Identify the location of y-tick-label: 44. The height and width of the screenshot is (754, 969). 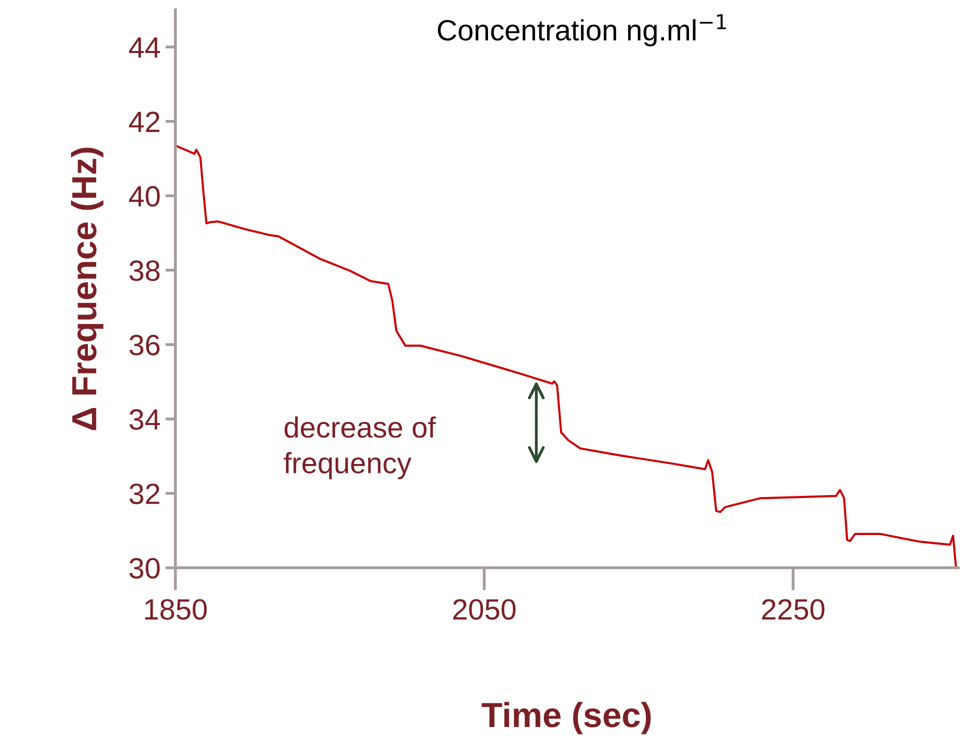
(144, 48).